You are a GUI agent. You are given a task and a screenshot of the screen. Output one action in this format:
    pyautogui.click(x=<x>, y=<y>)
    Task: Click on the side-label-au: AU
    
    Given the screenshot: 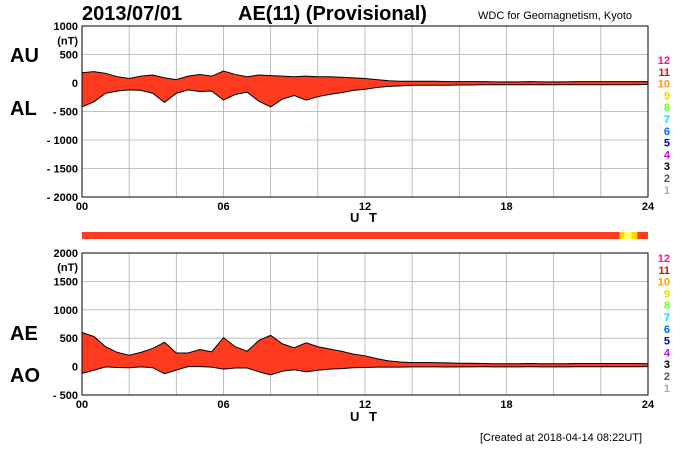 What is the action you would take?
    pyautogui.click(x=24, y=56)
    